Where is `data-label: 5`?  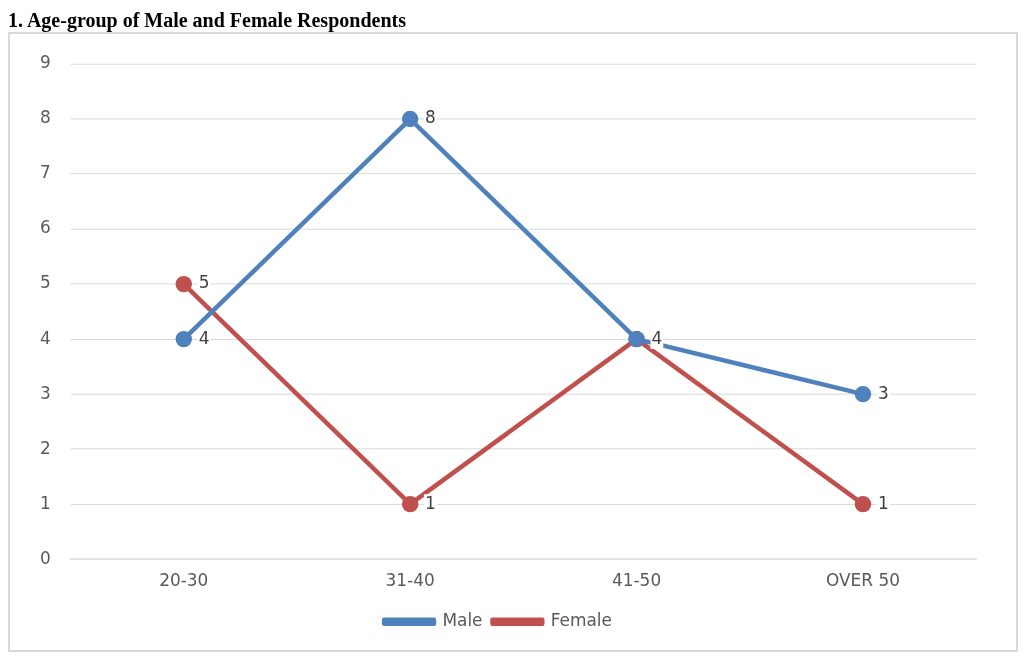
data-label: 5 is located at coordinates (204, 282).